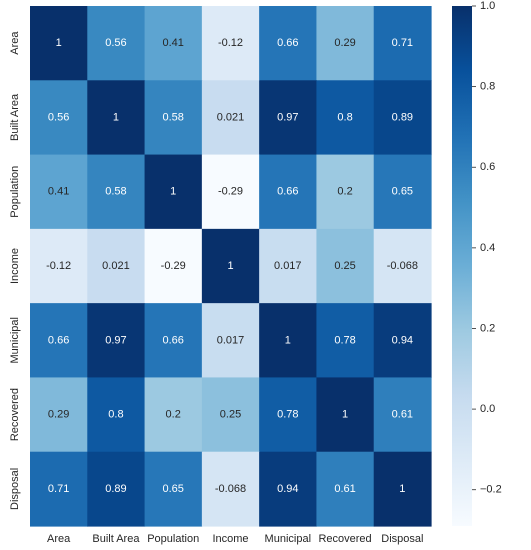 This screenshot has height=550, width=531. I want to click on heatmap-cell-label: 0.41, so click(58, 192).